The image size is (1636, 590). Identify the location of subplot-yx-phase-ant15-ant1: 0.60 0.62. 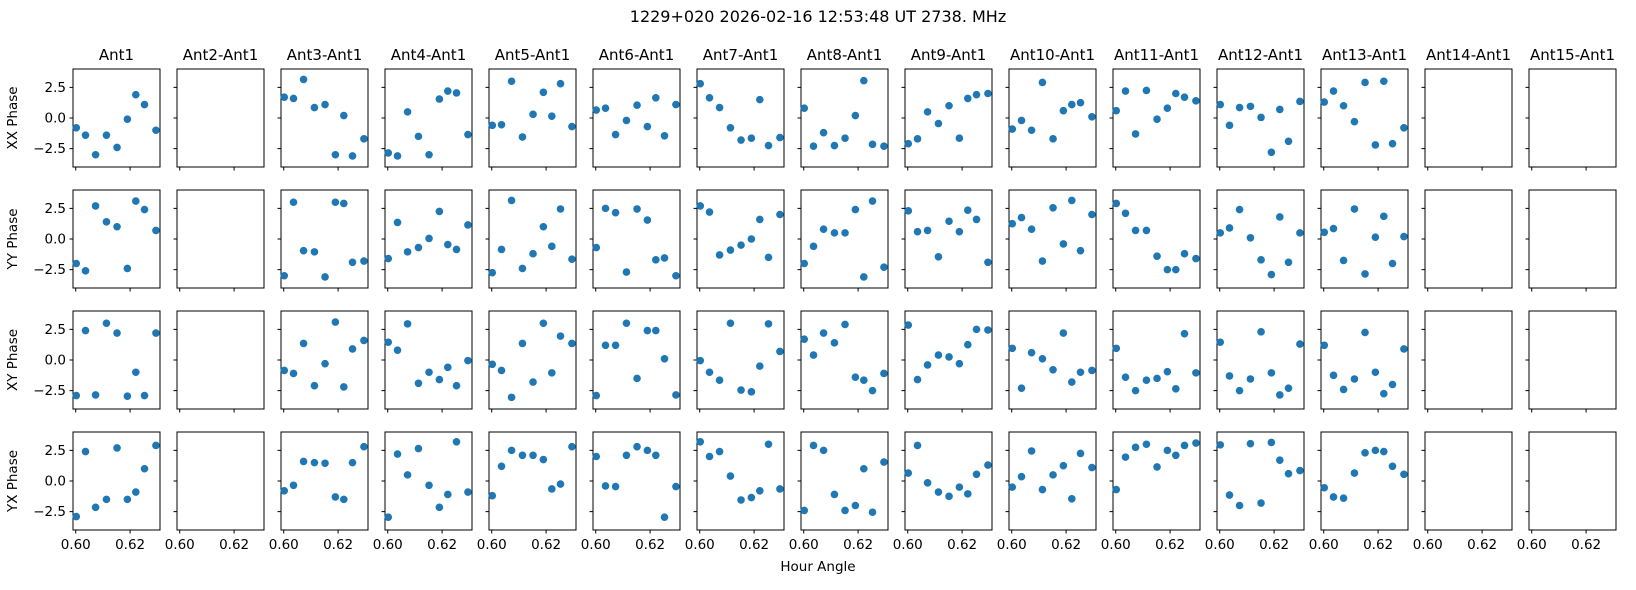
(1567, 492).